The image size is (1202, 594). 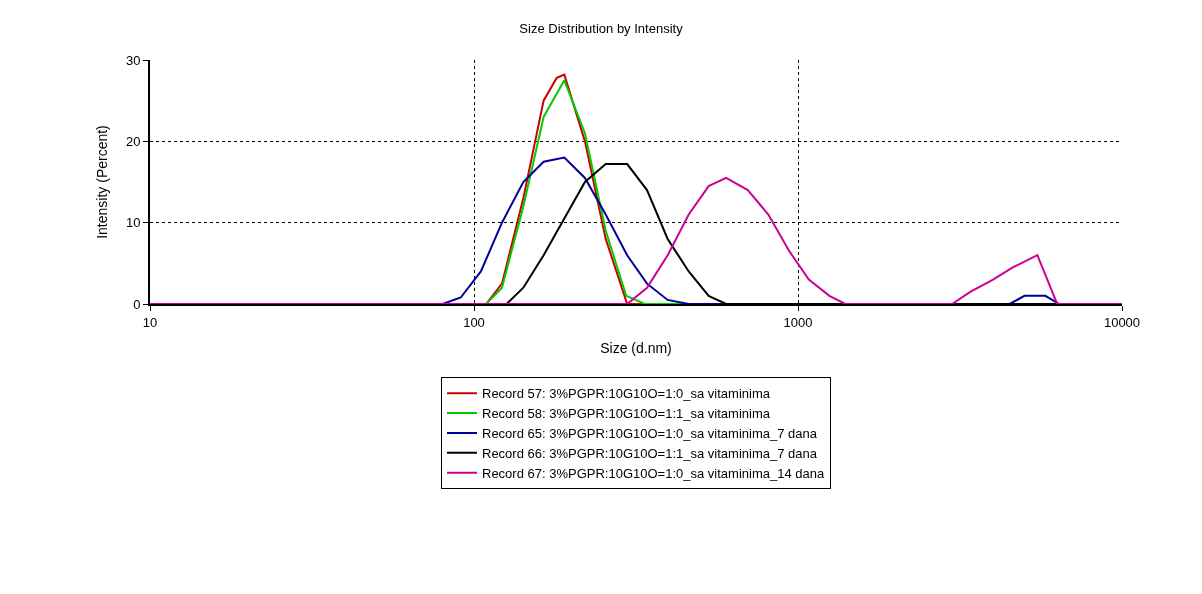 I want to click on y-tick-label: 10, so click(x=133, y=223).